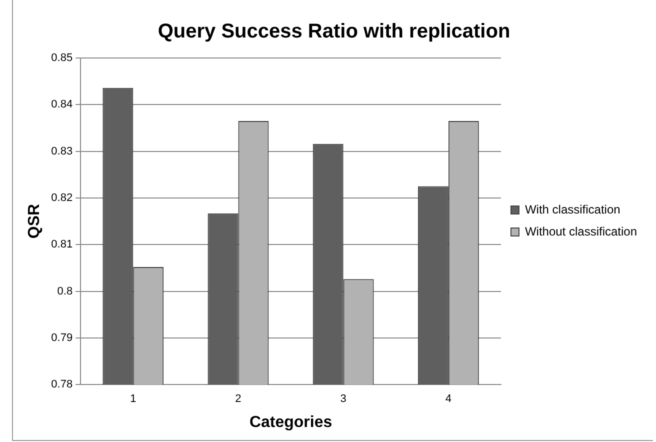 This screenshot has height=442, width=656. What do you see at coordinates (62, 58) in the screenshot?
I see `y-tick-label: 0.85` at bounding box center [62, 58].